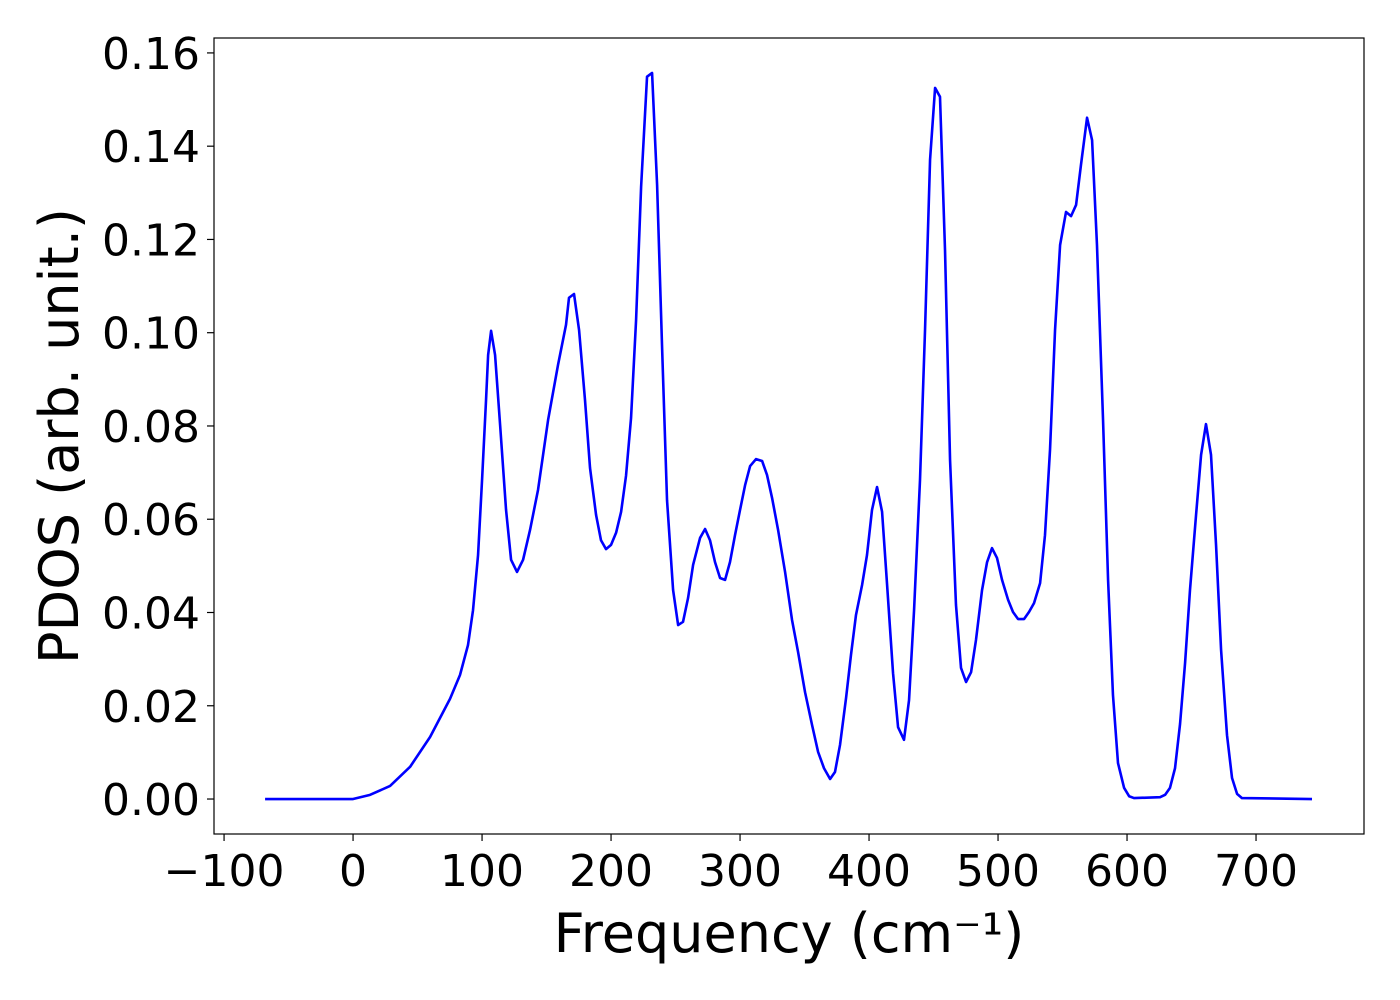 The image size is (1400, 1000). I want to click on y-tick-label: 0.10, so click(151, 334).